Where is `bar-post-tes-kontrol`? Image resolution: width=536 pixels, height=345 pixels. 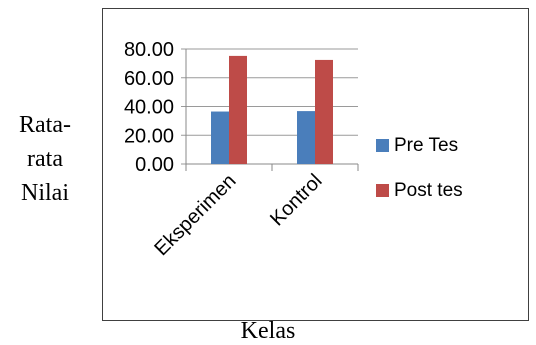 bar-post-tes-kontrol is located at coordinates (324, 111).